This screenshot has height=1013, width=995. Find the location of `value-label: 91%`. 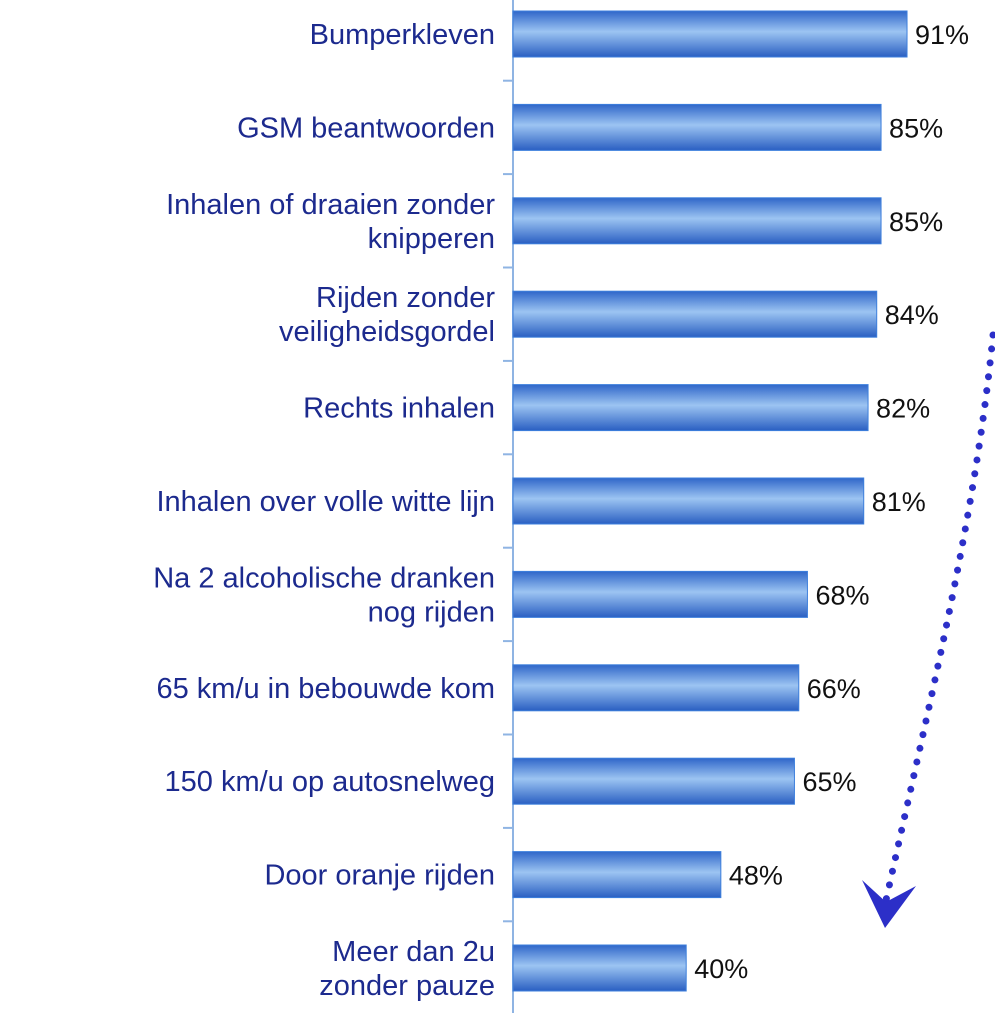

value-label: 91% is located at coordinates (942, 35).